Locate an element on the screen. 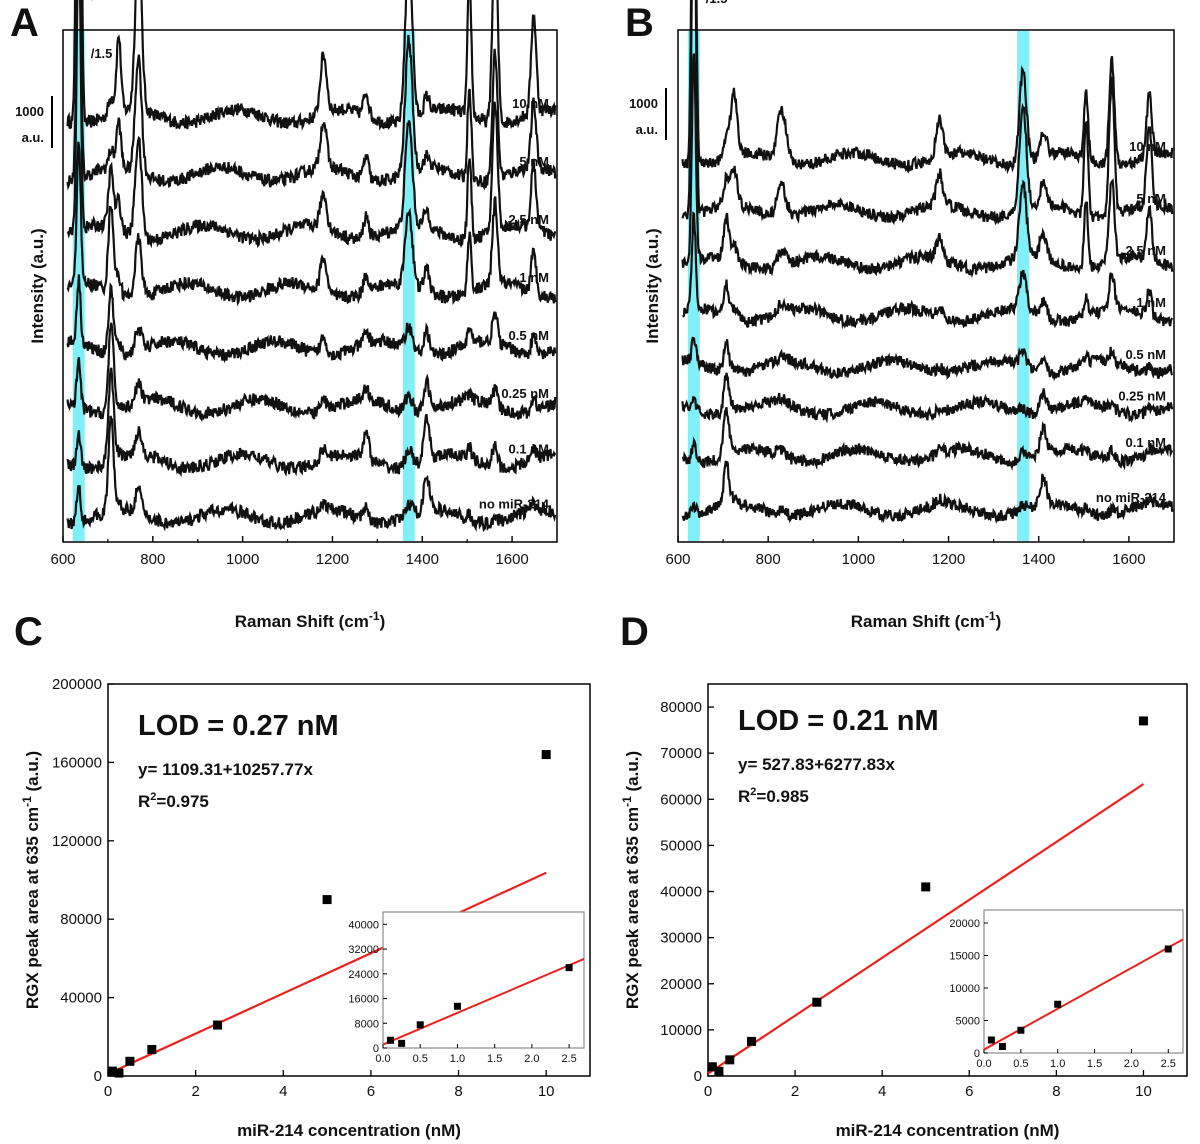 The height and width of the screenshot is (1144, 1200). r-squared: R2=0.985 is located at coordinates (773, 796).